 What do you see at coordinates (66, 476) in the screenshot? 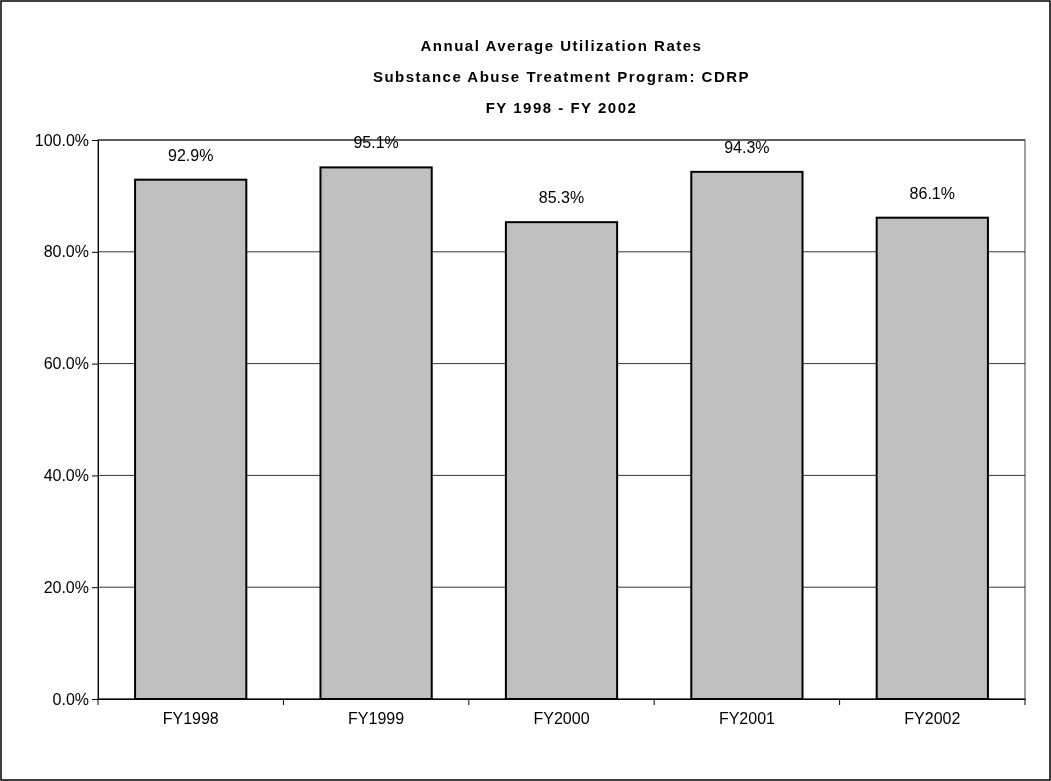
I see `y-tick-label: 40.0%` at bounding box center [66, 476].